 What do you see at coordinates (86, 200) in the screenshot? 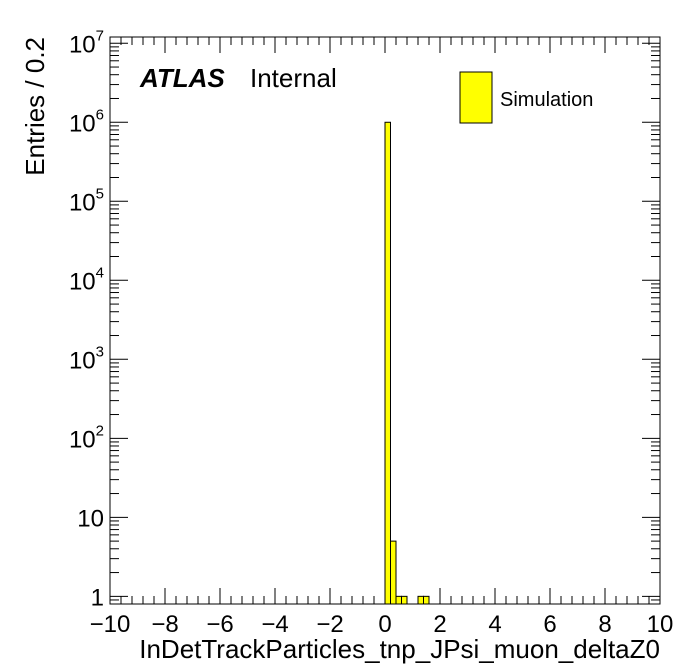
I see `y-tick-label: 10⁵` at bounding box center [86, 200].